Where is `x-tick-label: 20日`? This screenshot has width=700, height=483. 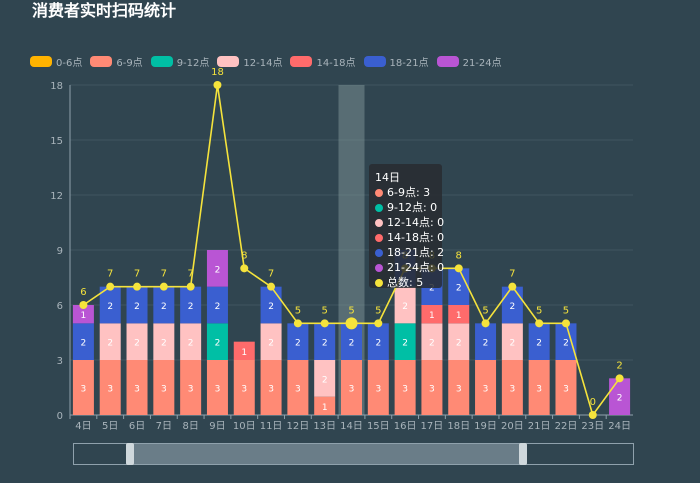 x-tick-label: 20日 is located at coordinates (512, 426).